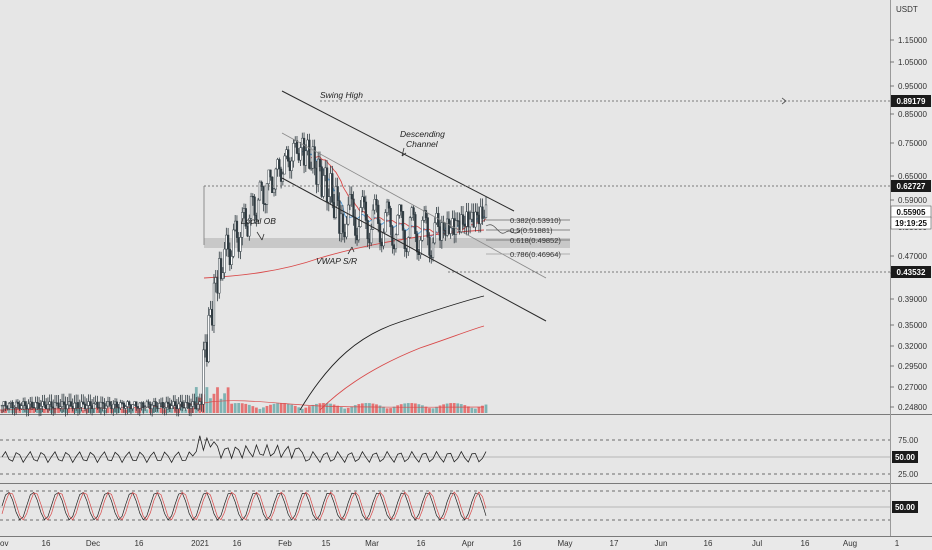 The image size is (932, 550). What do you see at coordinates (404, 152) in the screenshot?
I see `channel-arrow` at bounding box center [404, 152].